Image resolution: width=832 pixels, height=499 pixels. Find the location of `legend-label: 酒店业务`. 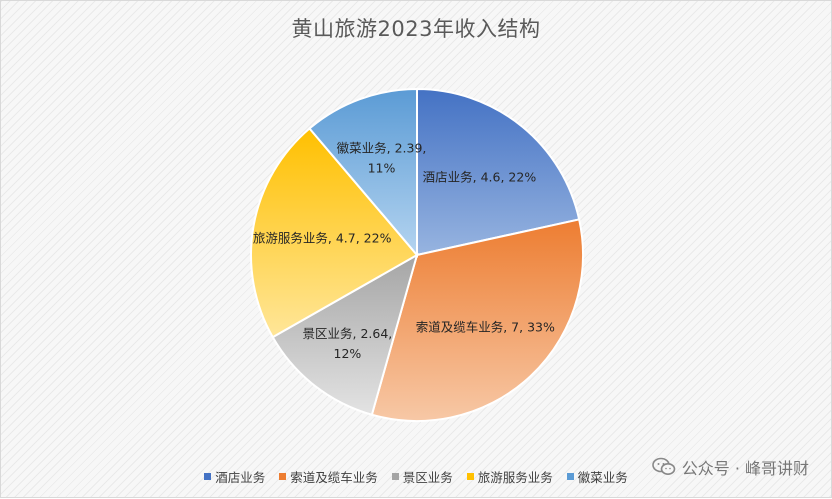

legend-label: 酒店业务 is located at coordinates (240, 477).